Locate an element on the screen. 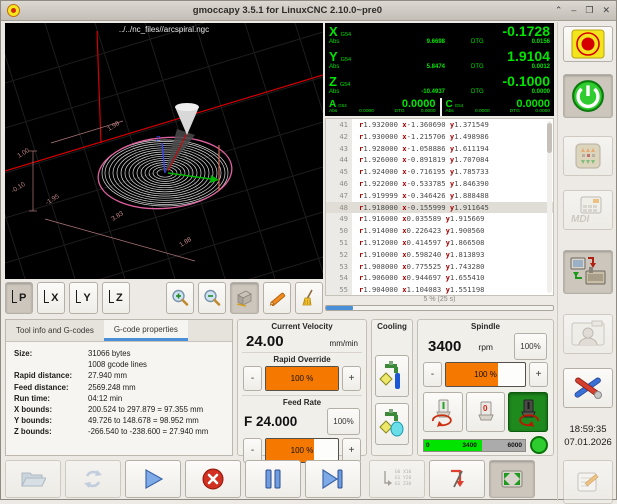 This screenshot has height=504, width=617. view-x-button: X is located at coordinates (51, 298).